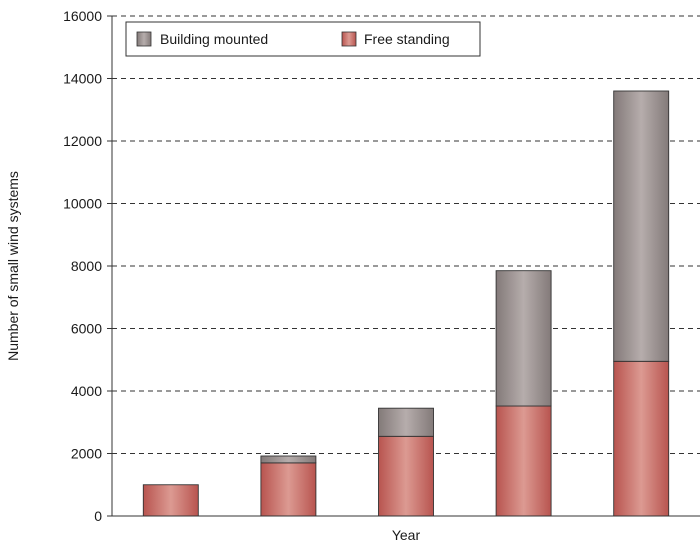 This screenshot has height=545, width=700. What do you see at coordinates (82, 204) in the screenshot?
I see `y-tick-label: 10000` at bounding box center [82, 204].